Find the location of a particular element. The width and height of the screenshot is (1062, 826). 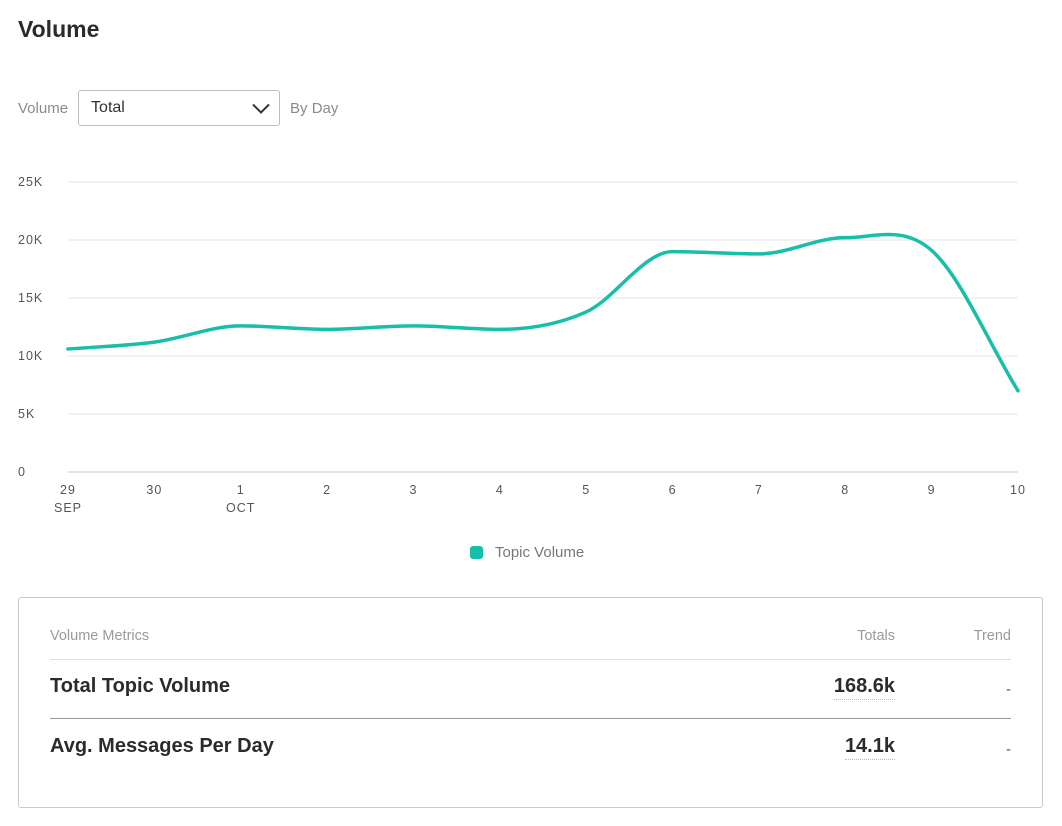

y-tick-label: 10K is located at coordinates (30, 356).